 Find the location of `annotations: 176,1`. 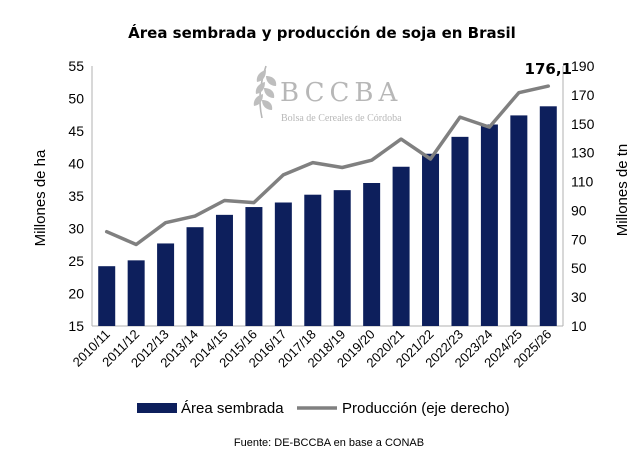

annotations: 176,1 is located at coordinates (548, 69).